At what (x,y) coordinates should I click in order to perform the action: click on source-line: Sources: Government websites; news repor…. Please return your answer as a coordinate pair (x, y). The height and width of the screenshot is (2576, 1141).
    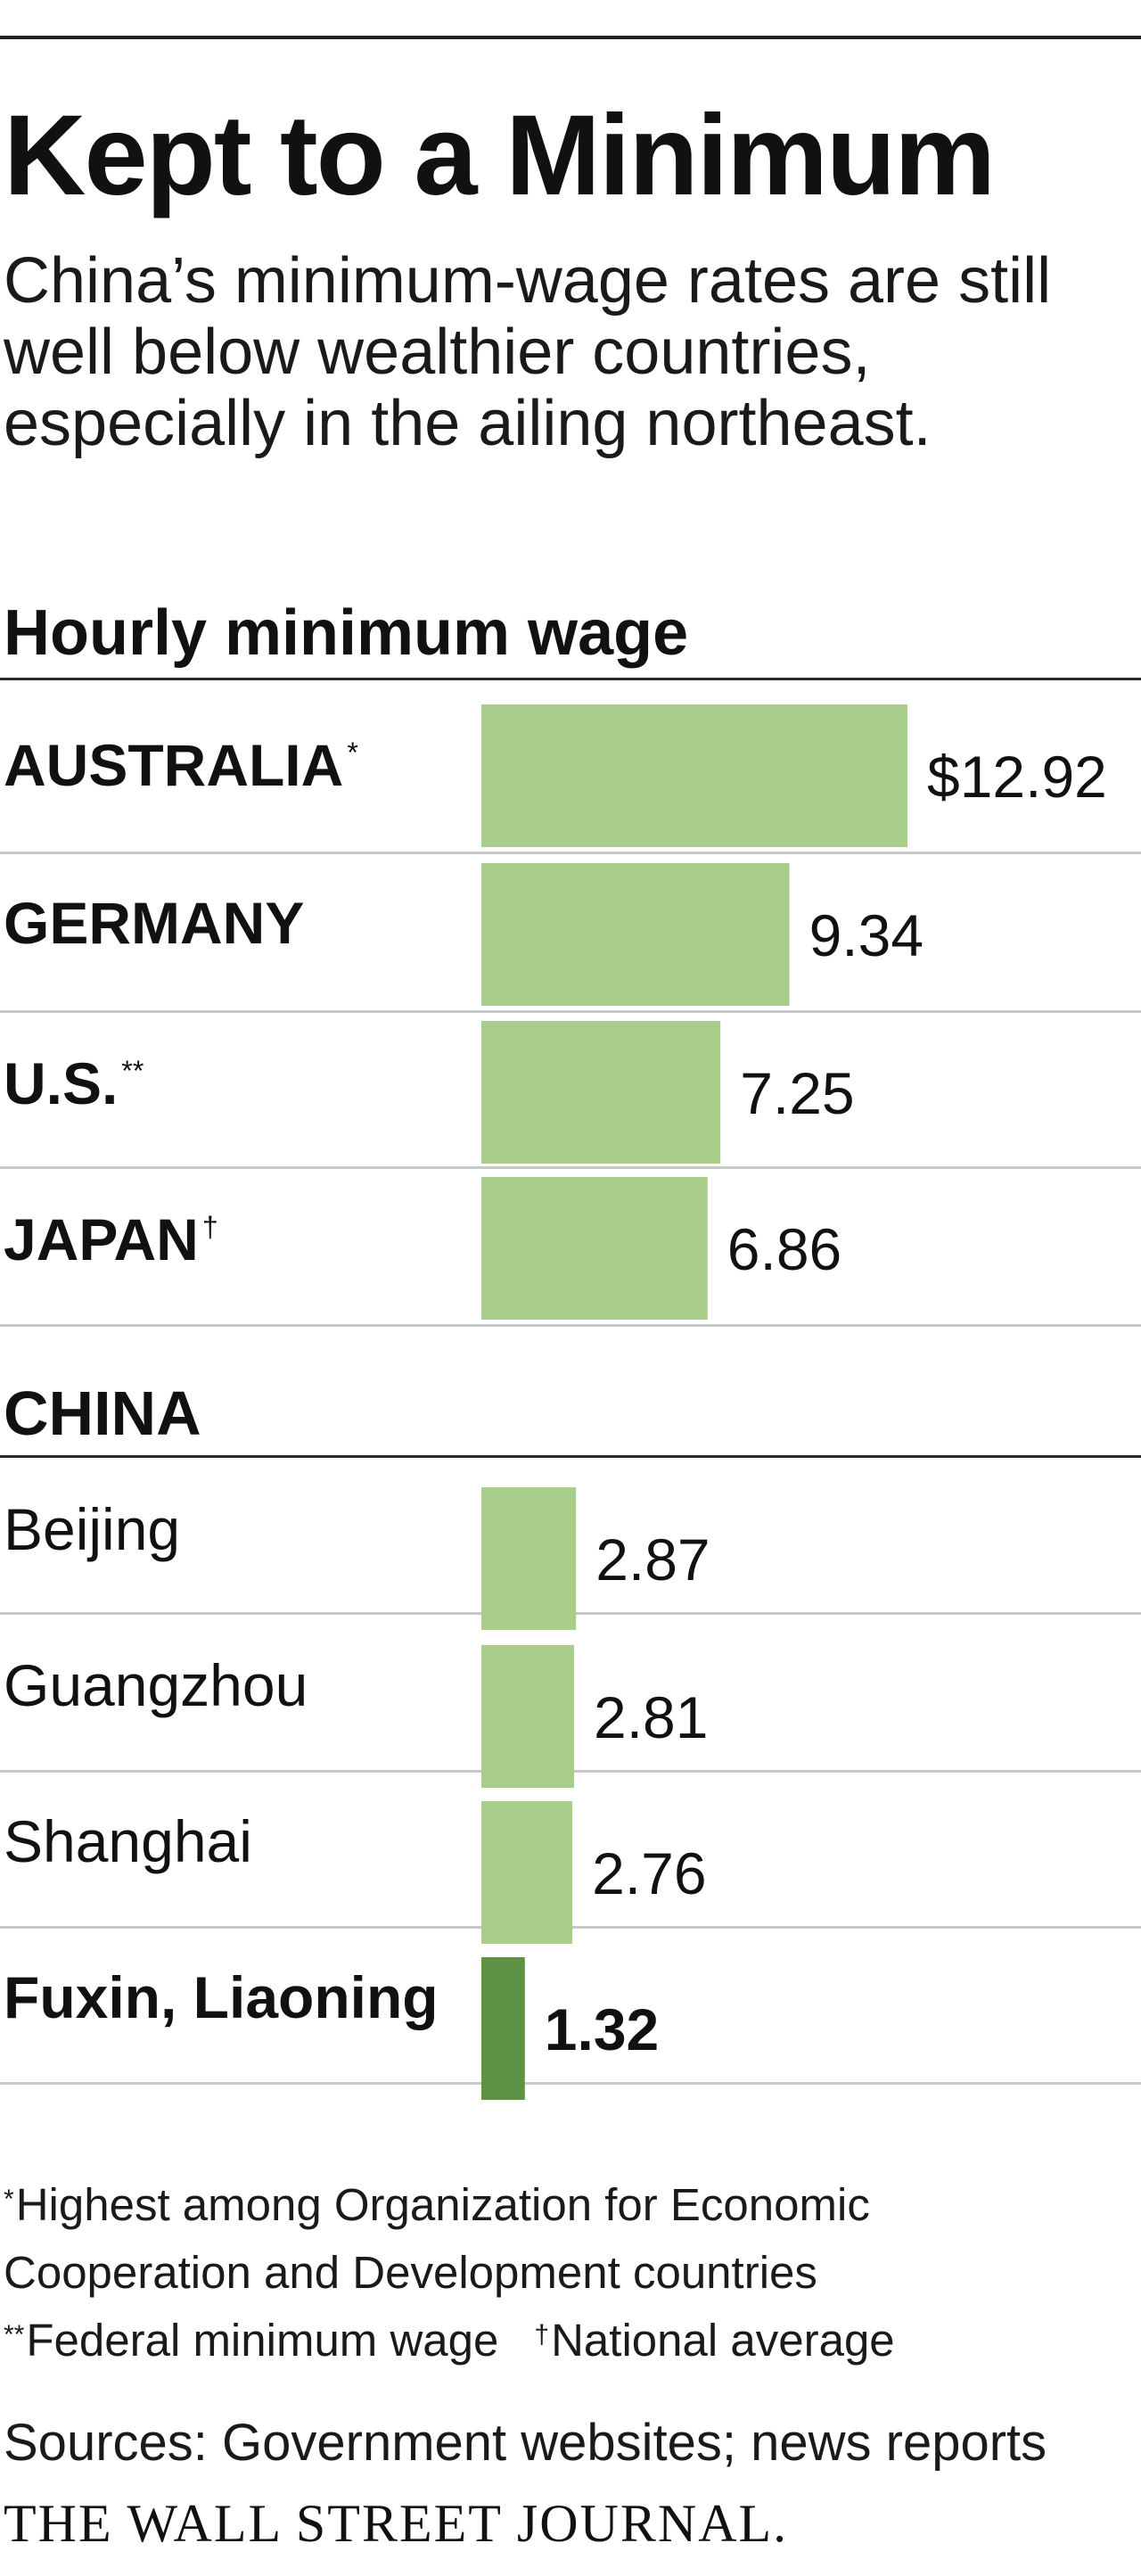
    Looking at the image, I should click on (525, 2443).